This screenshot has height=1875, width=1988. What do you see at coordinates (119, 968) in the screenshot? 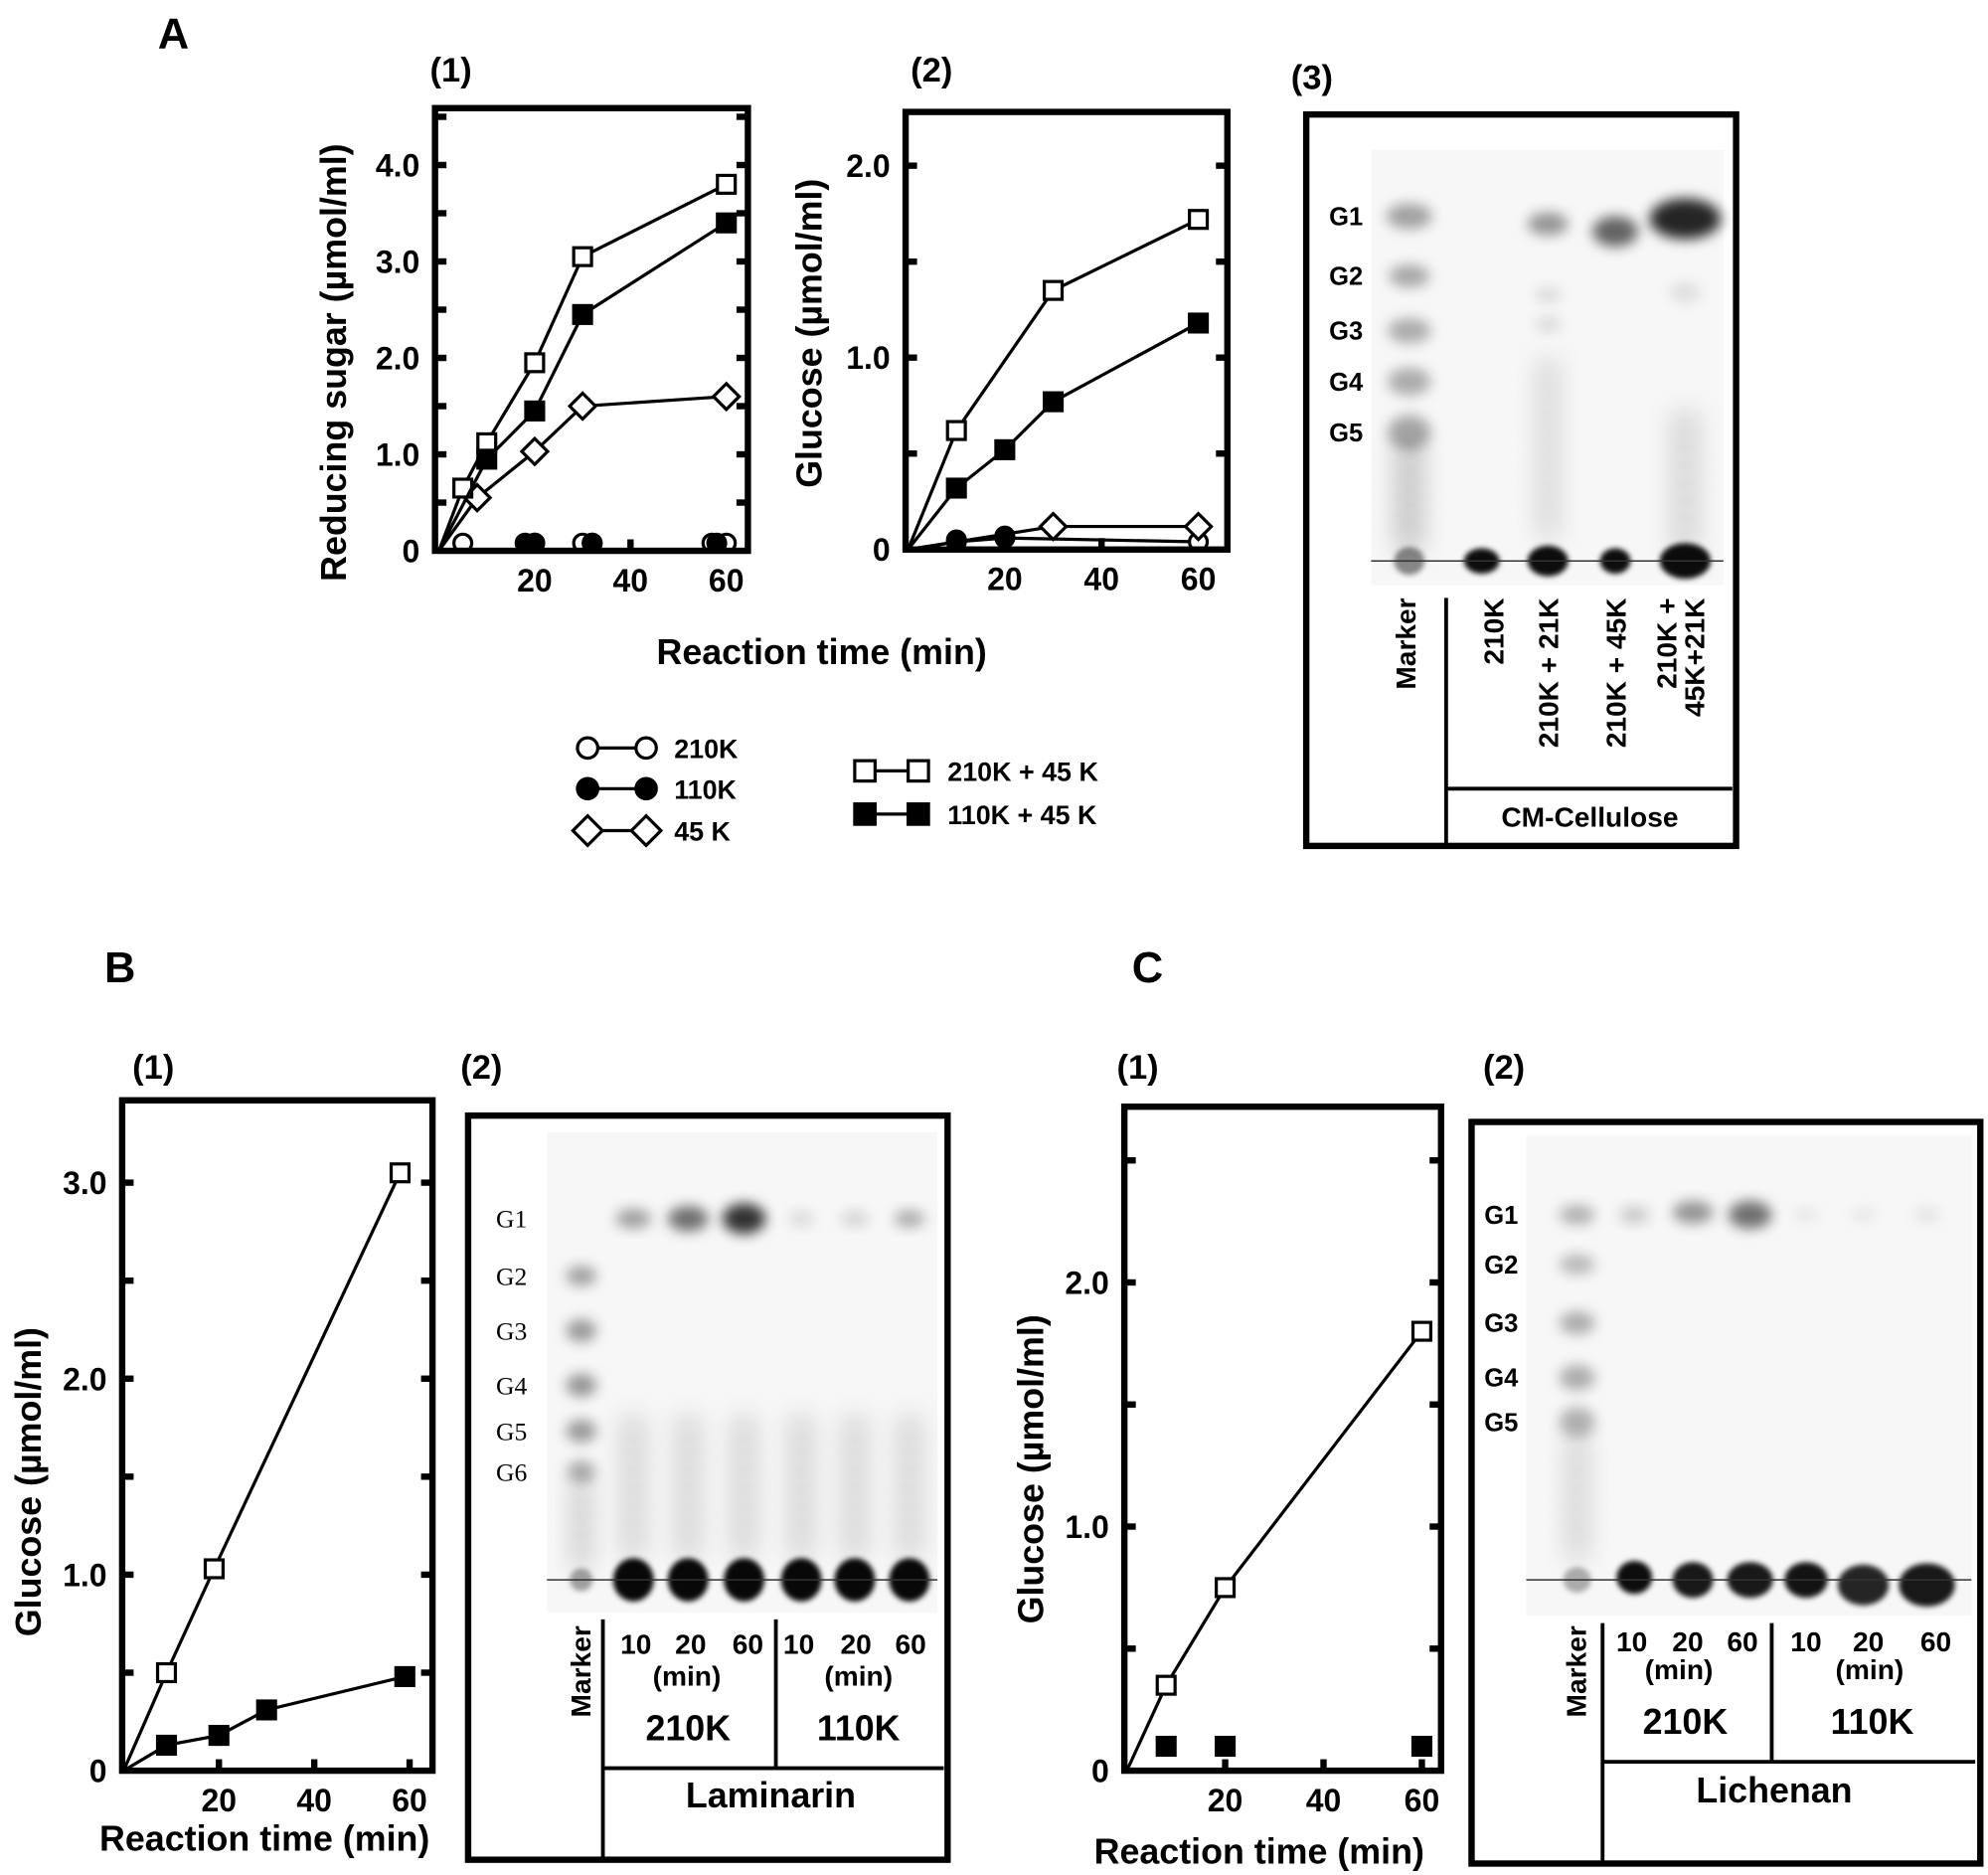
I see `panel-label-b: B` at bounding box center [119, 968].